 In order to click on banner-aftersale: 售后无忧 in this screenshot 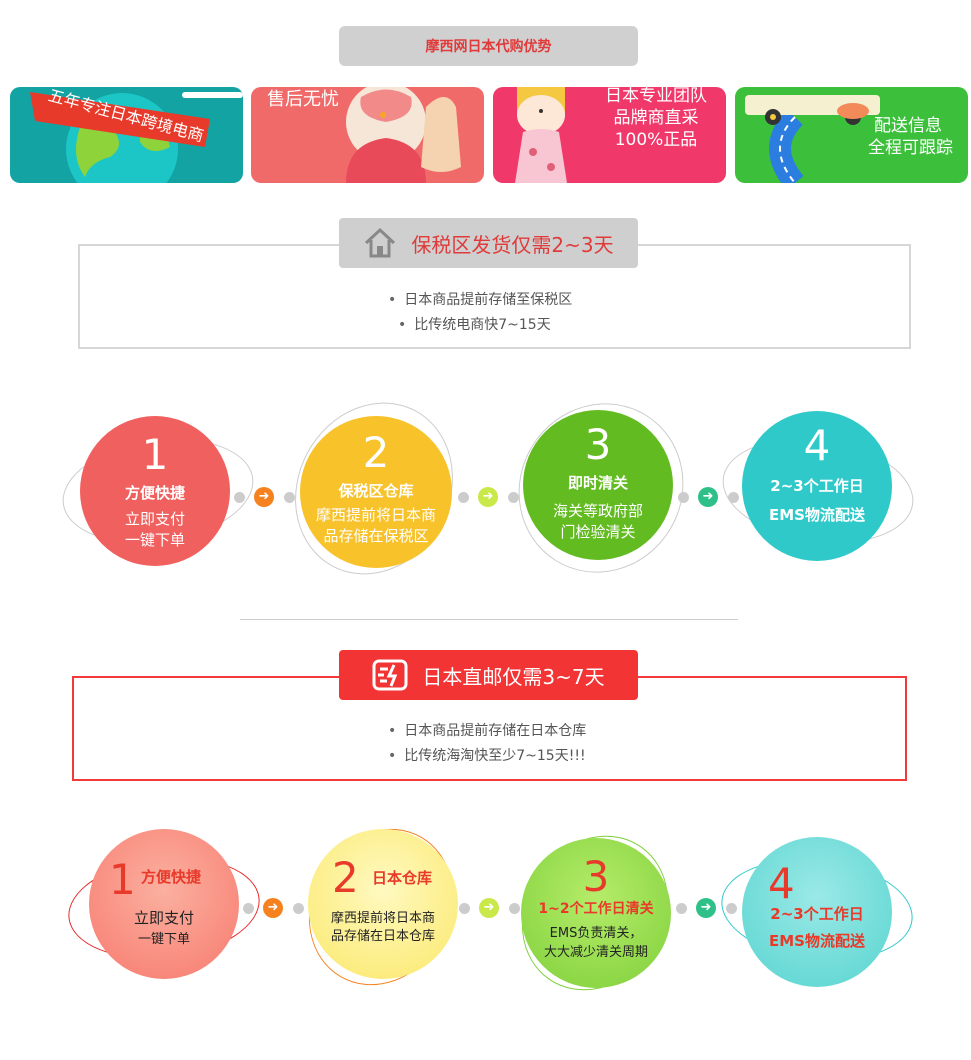, I will do `click(367, 135)`.